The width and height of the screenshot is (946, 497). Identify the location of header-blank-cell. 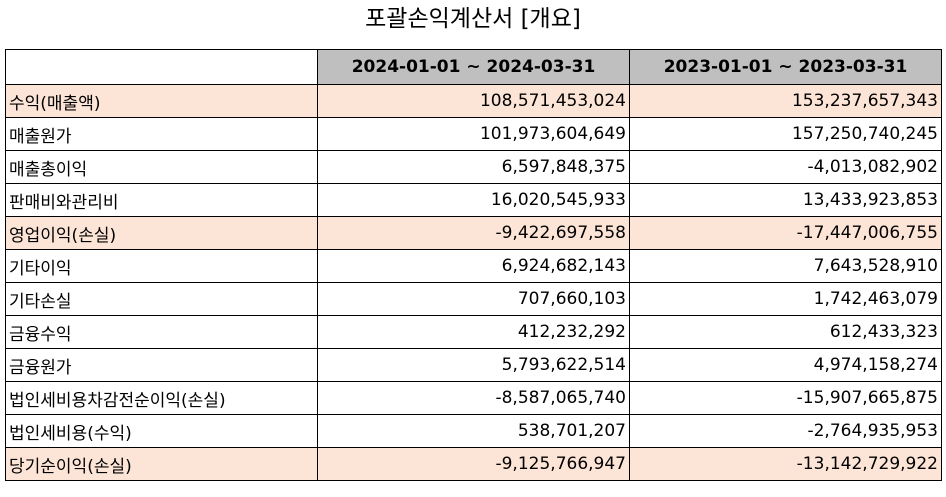
(161, 67).